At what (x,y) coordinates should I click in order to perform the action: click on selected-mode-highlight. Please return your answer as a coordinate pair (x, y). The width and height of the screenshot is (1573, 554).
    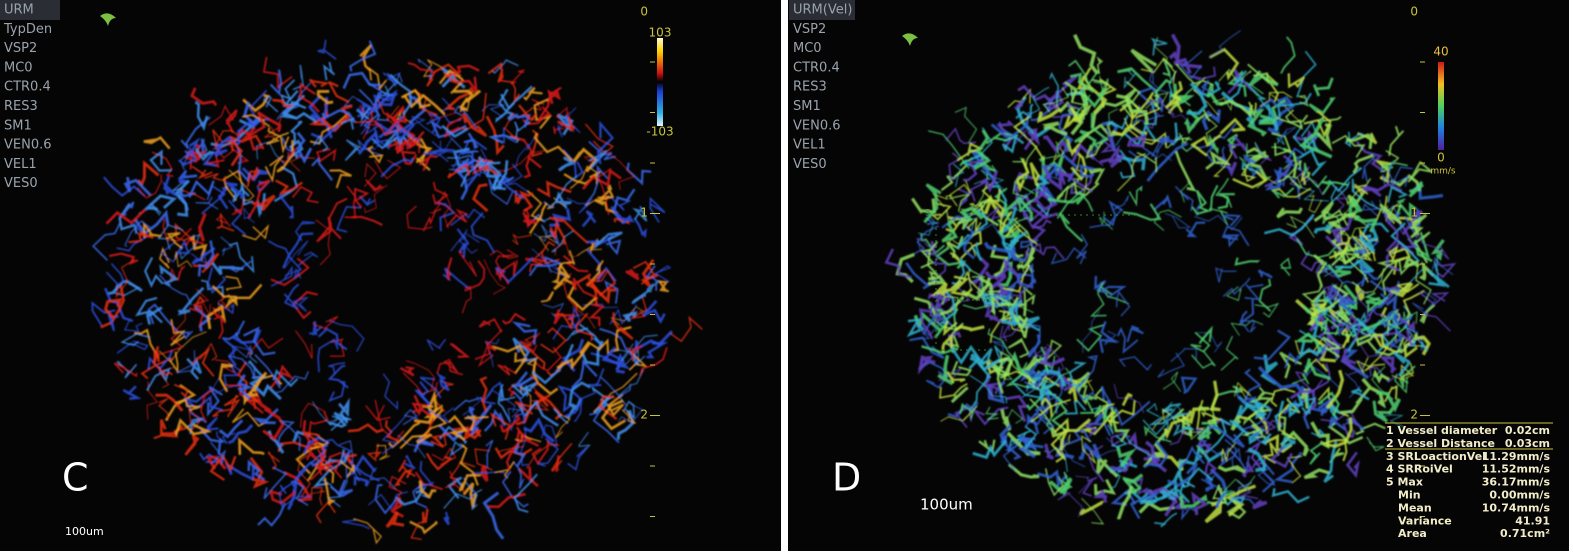
    Looking at the image, I should click on (822, 10).